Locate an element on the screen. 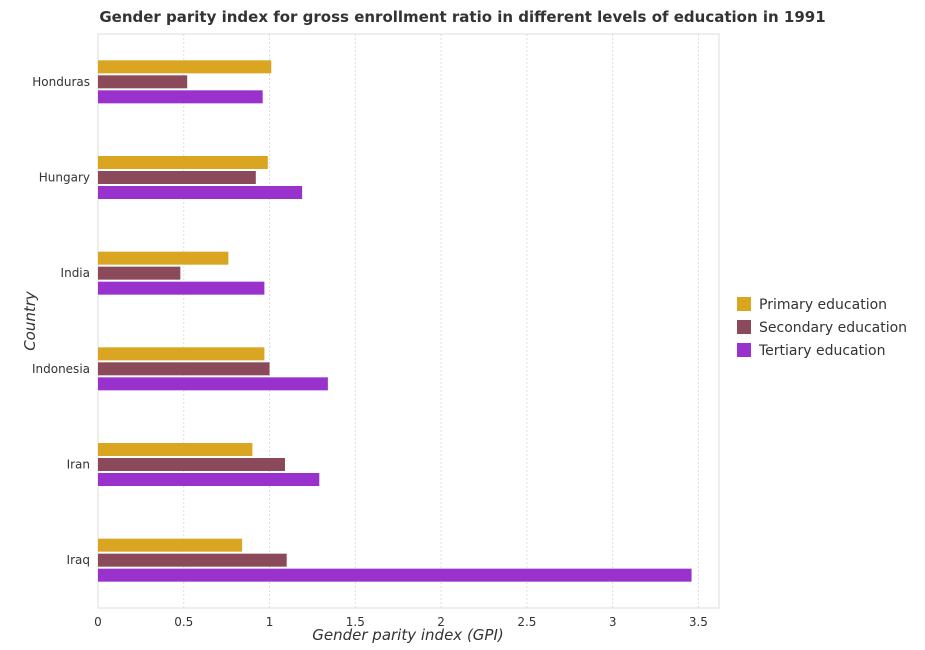 The height and width of the screenshot is (650, 925). x-axis-title: Gender parity index (GPI) is located at coordinates (407, 635).